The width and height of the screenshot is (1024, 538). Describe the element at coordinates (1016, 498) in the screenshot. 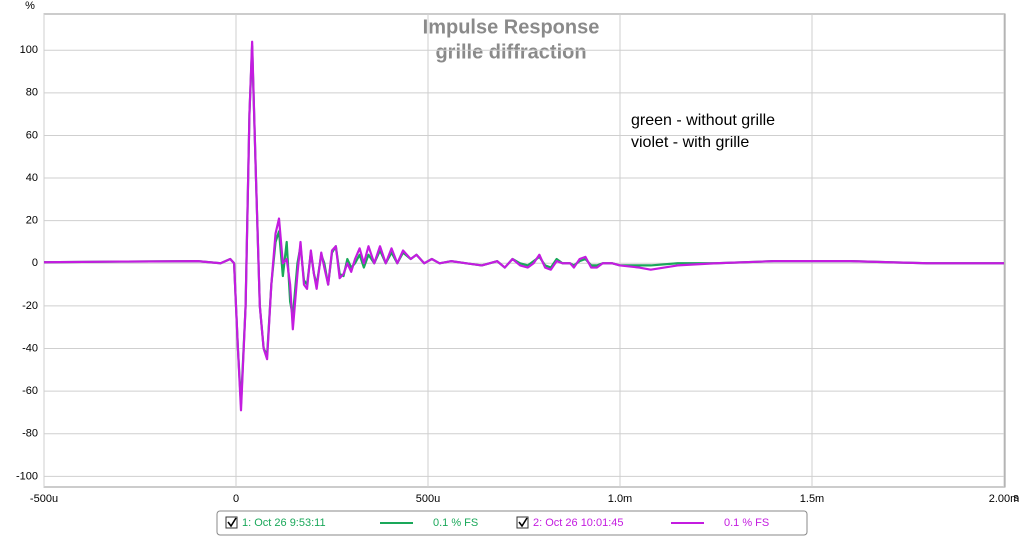

I see `x-axis-unit: s` at that location.